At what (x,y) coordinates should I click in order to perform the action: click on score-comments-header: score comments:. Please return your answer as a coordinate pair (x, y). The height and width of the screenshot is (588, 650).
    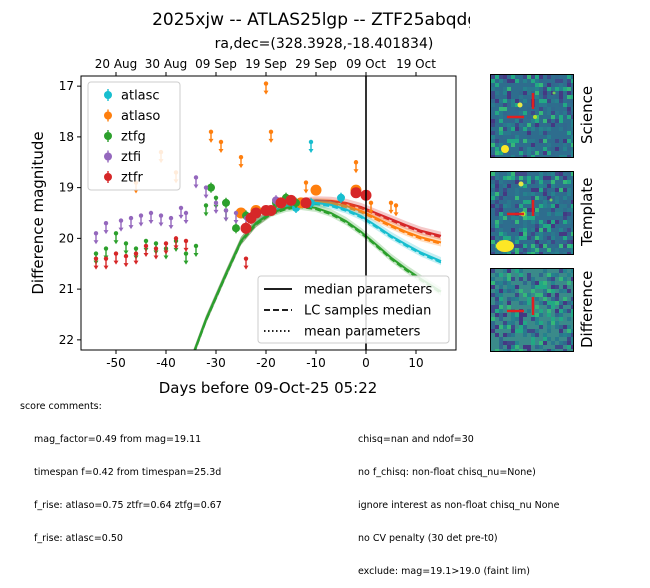
    Looking at the image, I should click on (61, 406).